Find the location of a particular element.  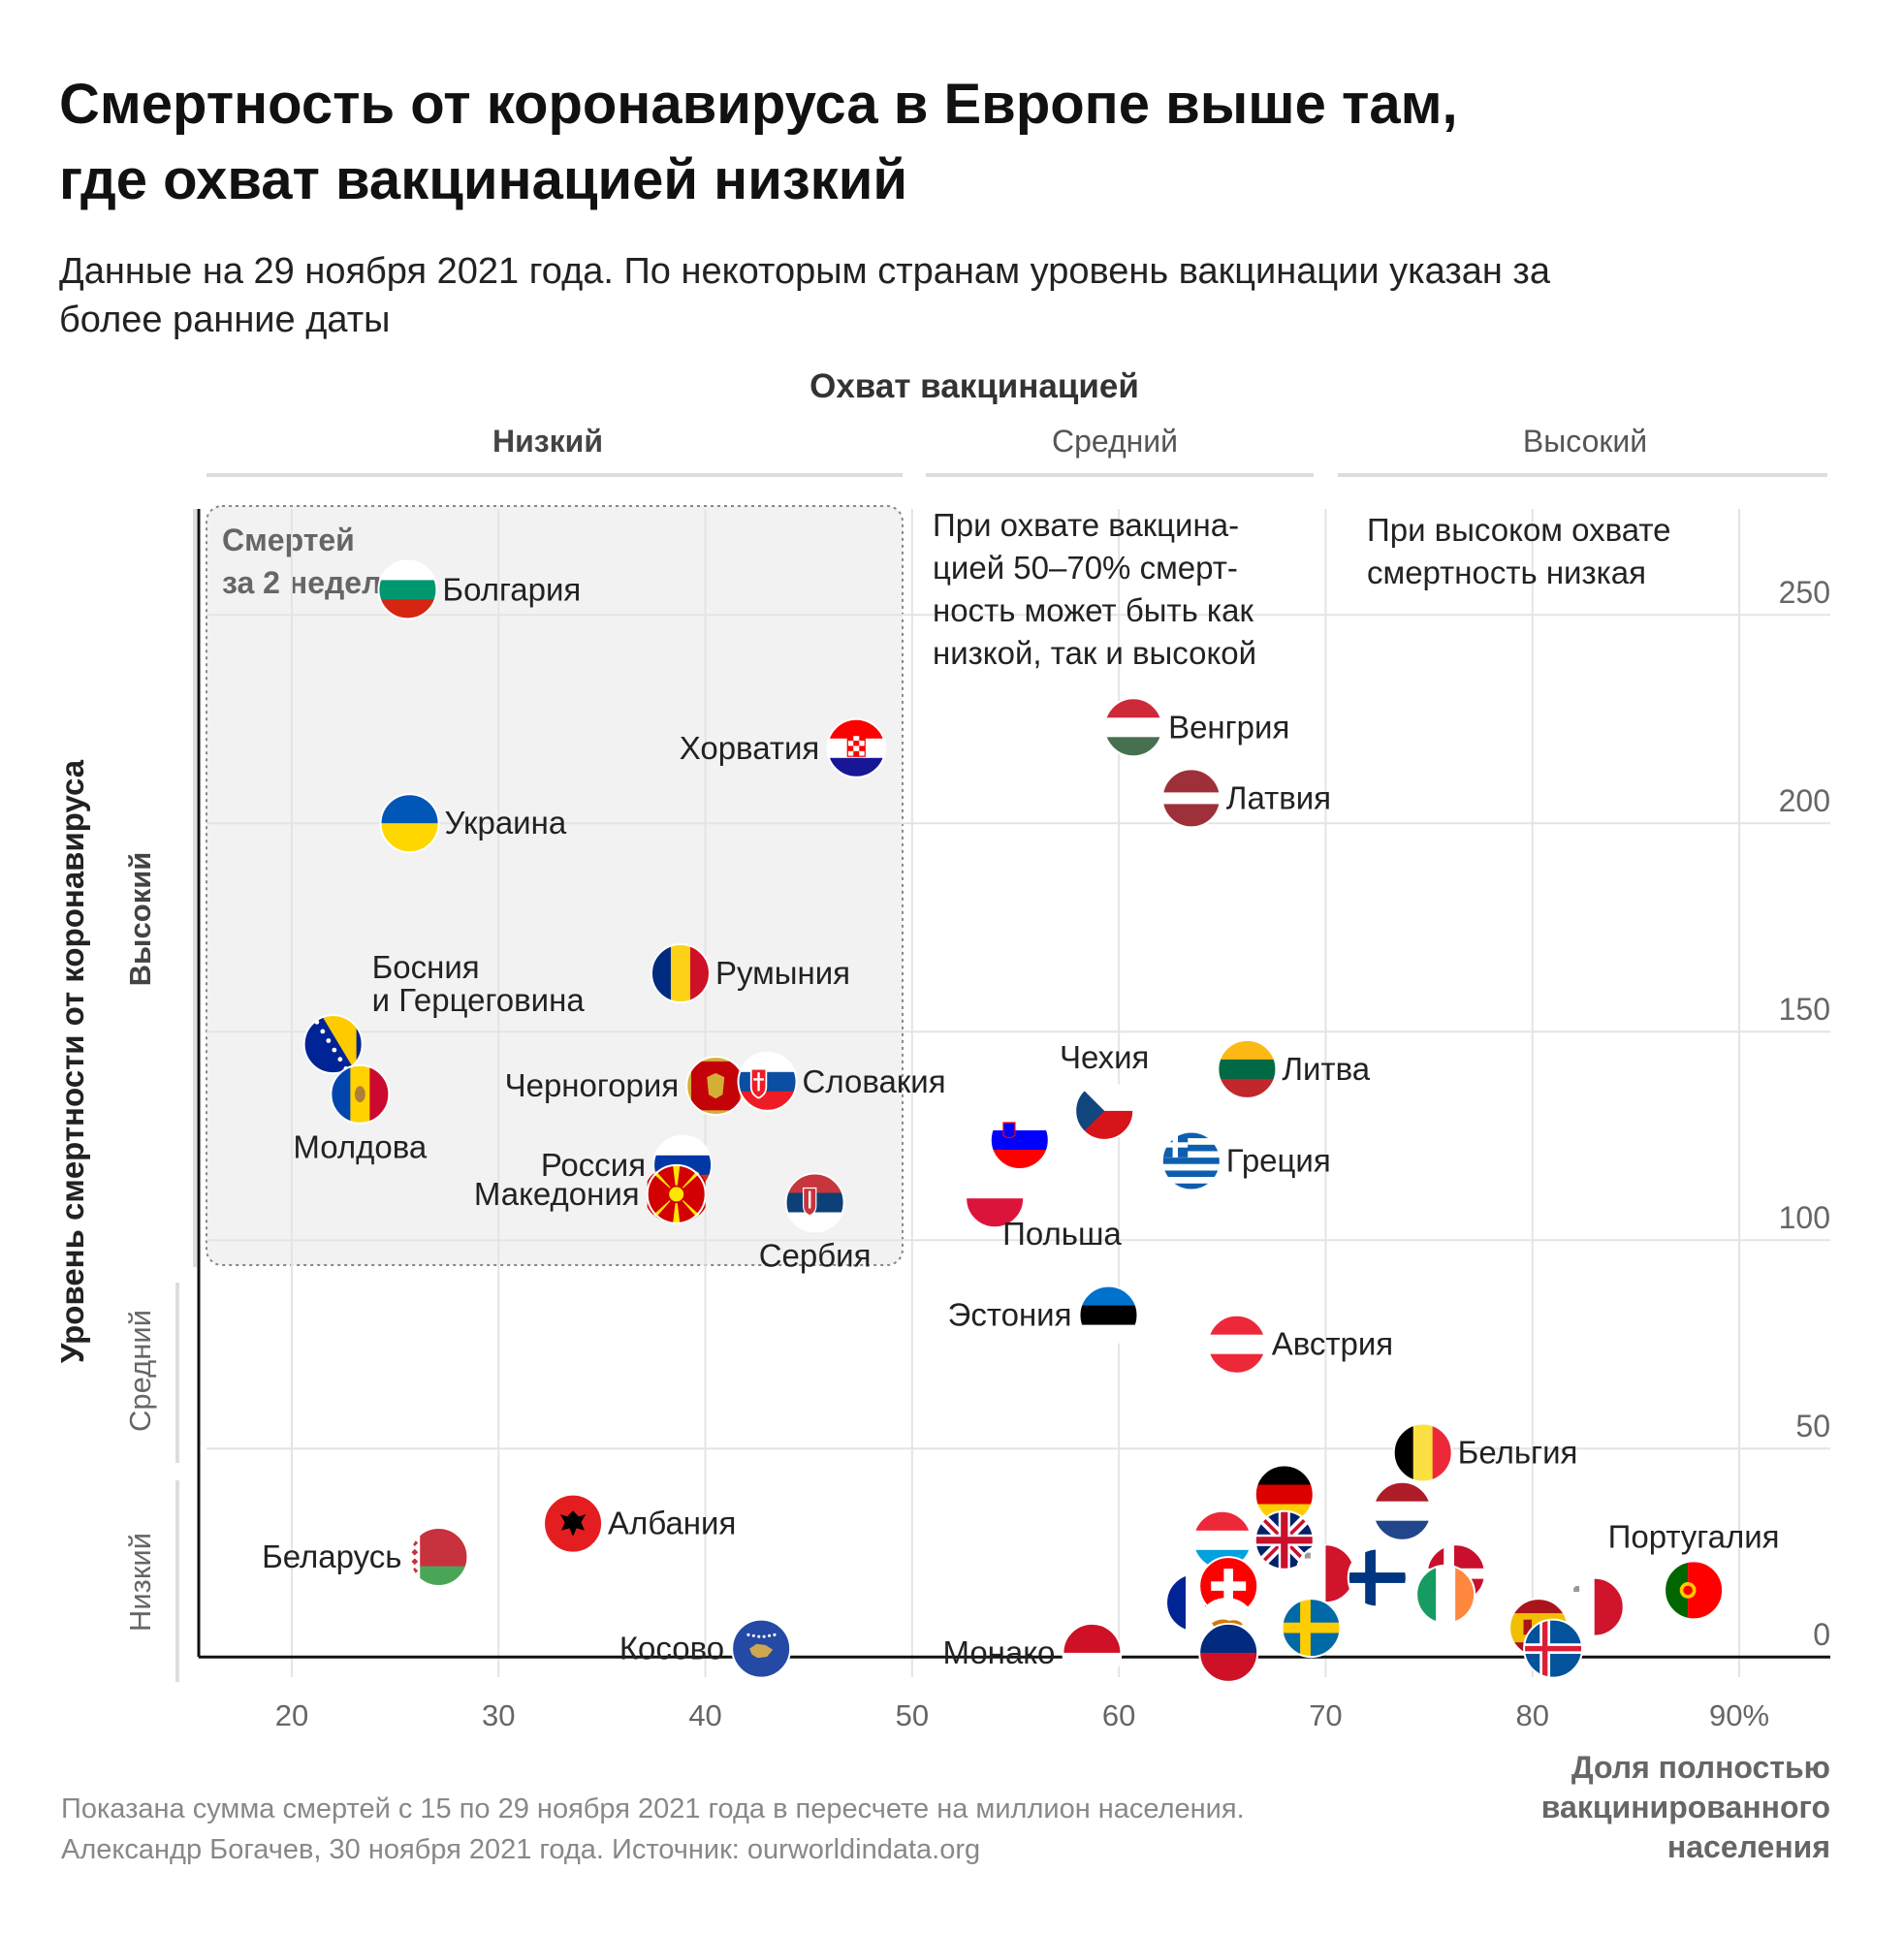

x-band-high-rule is located at coordinates (1583, 475).